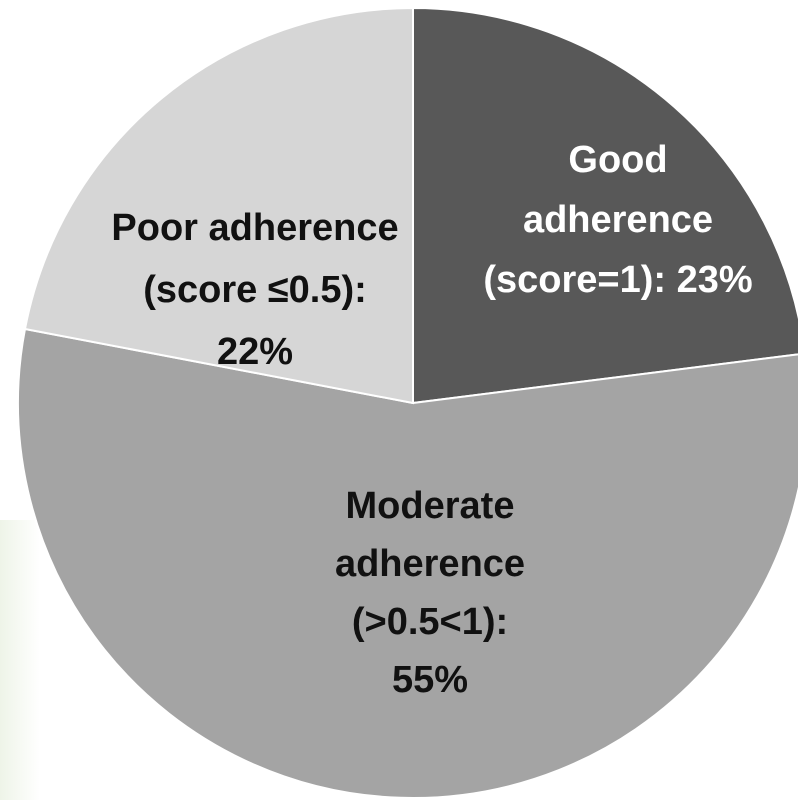 Image resolution: width=798 pixels, height=800 pixels. Describe the element at coordinates (254, 228) in the screenshot. I see `pie-slice-label-line: Poor adherence` at that location.